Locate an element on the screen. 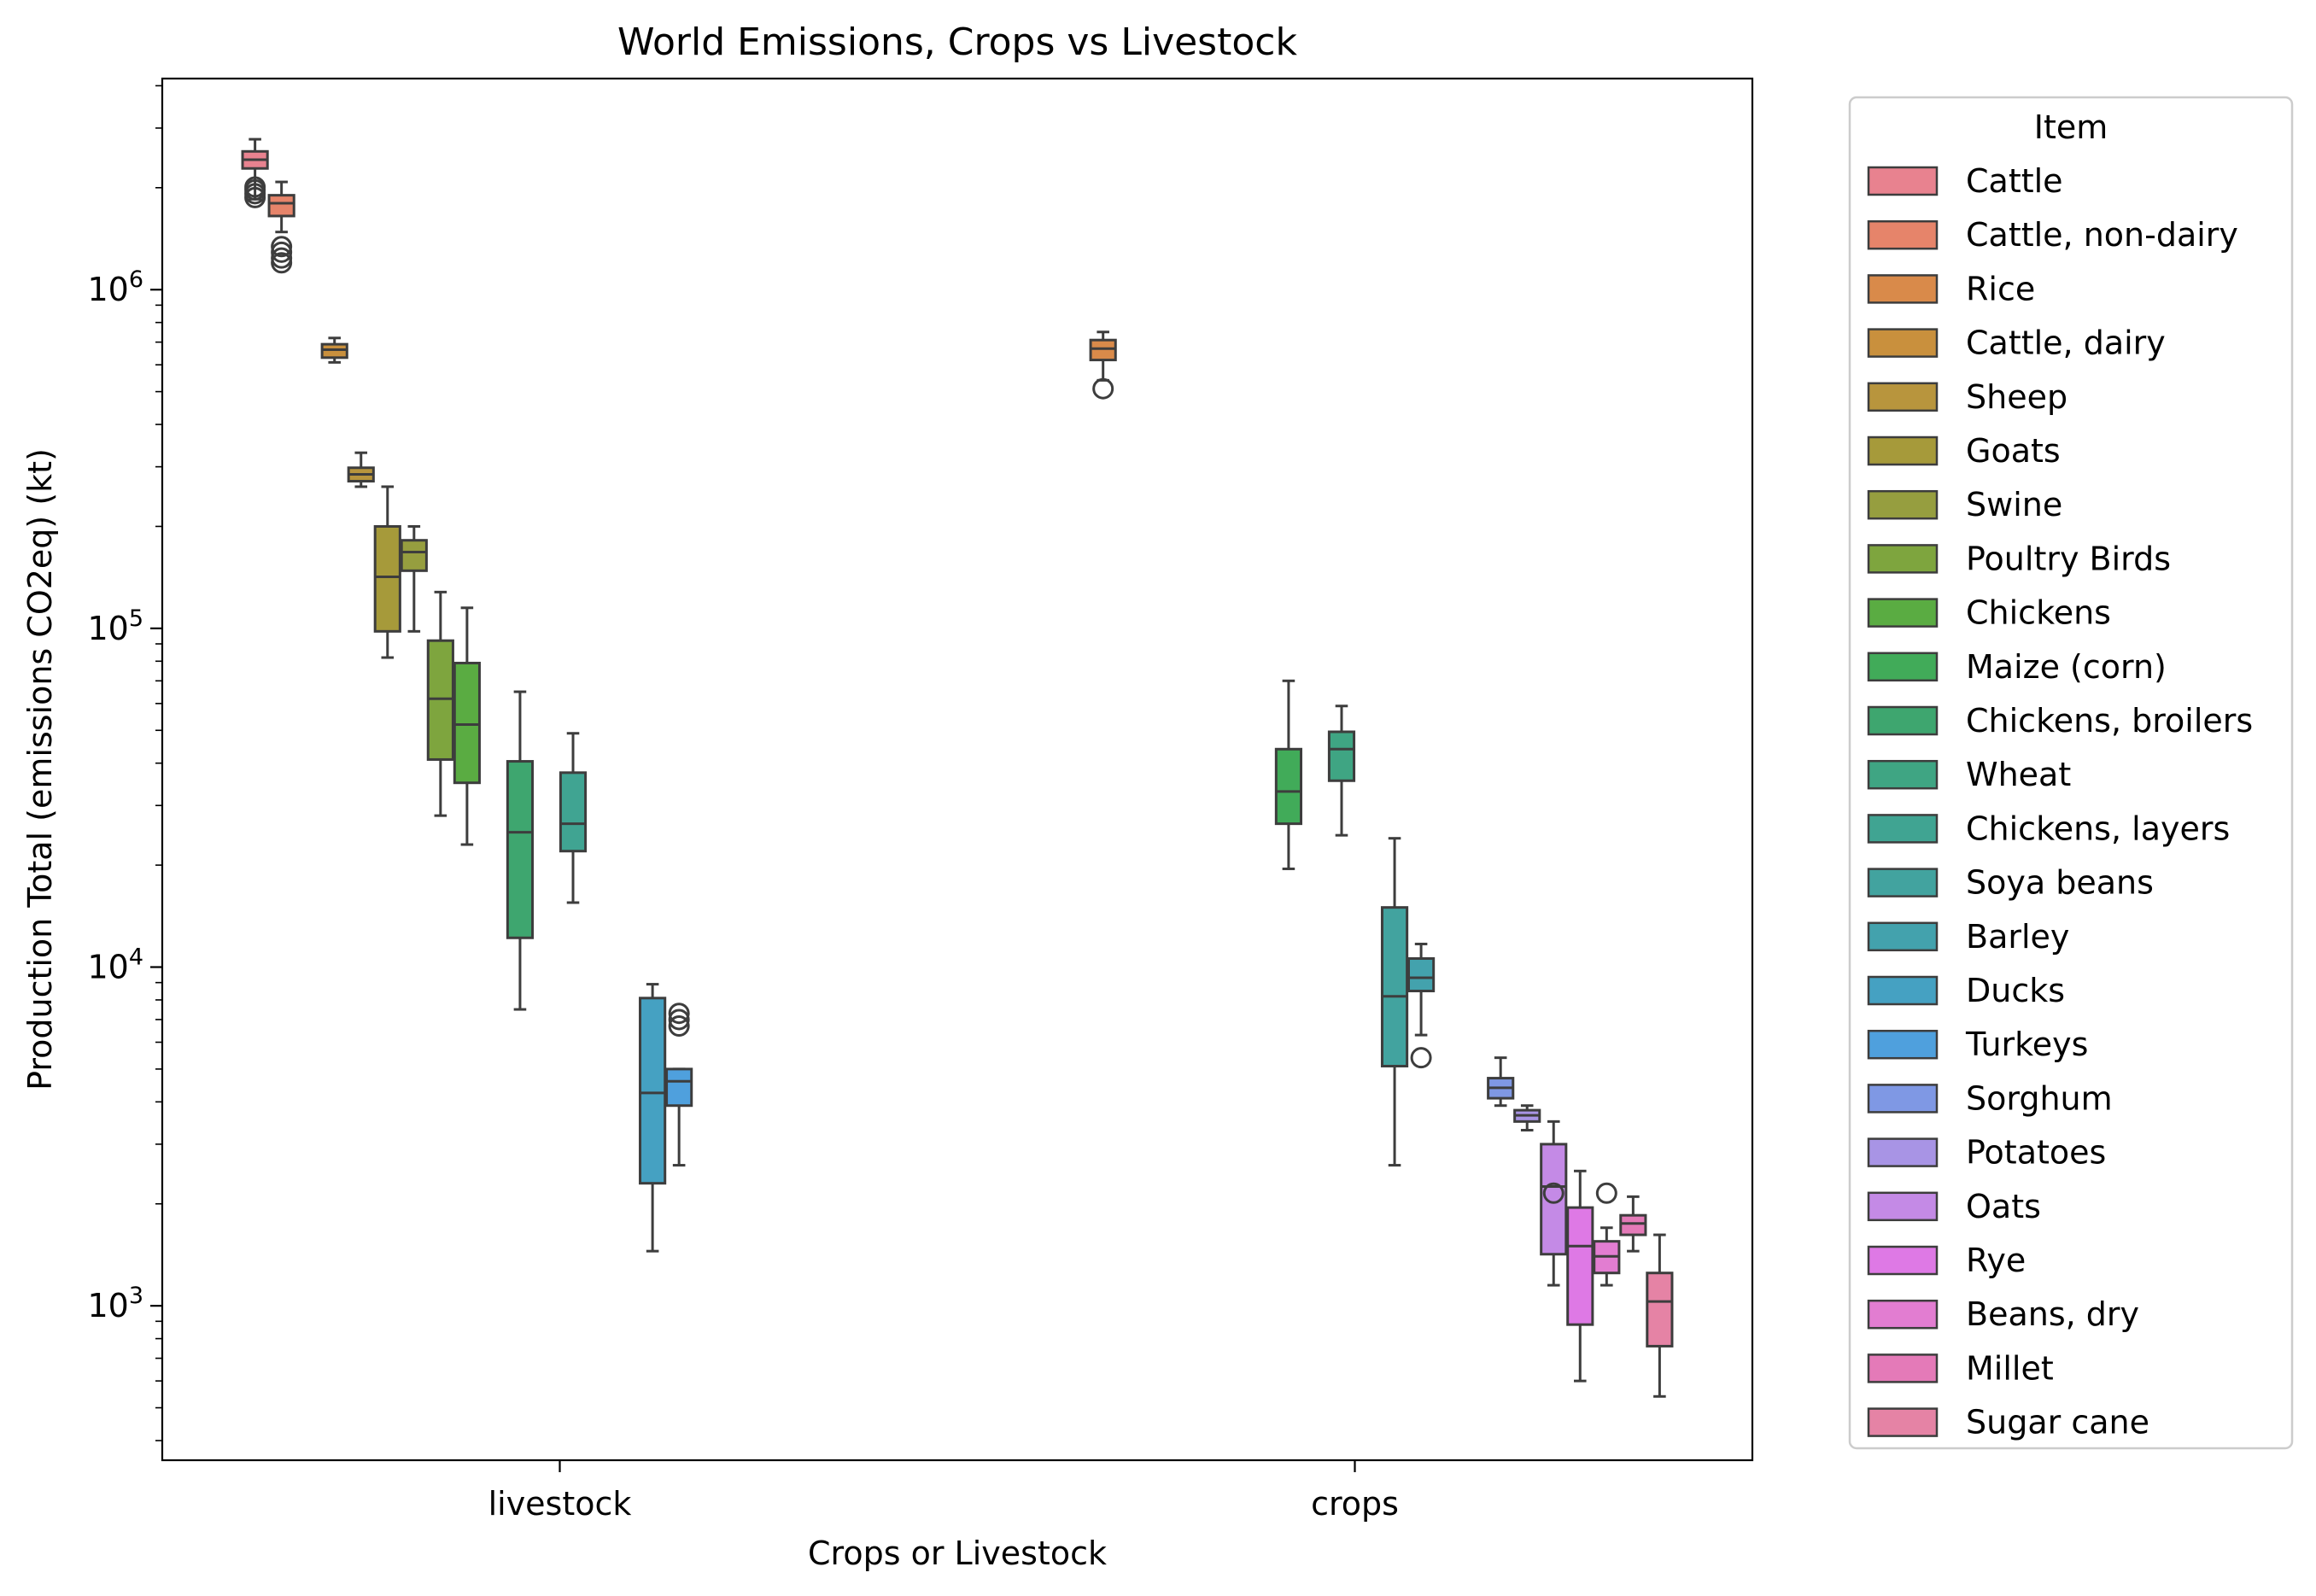 The image size is (2316, 1596). legend-entry: Soya beans is located at coordinates (2010, 883).